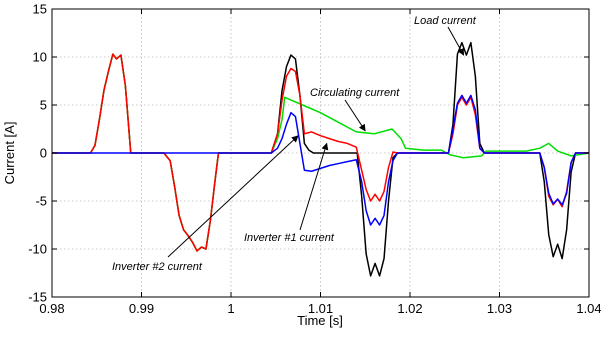  What do you see at coordinates (43, 105) in the screenshot?
I see `y-tick-label: 5` at bounding box center [43, 105].